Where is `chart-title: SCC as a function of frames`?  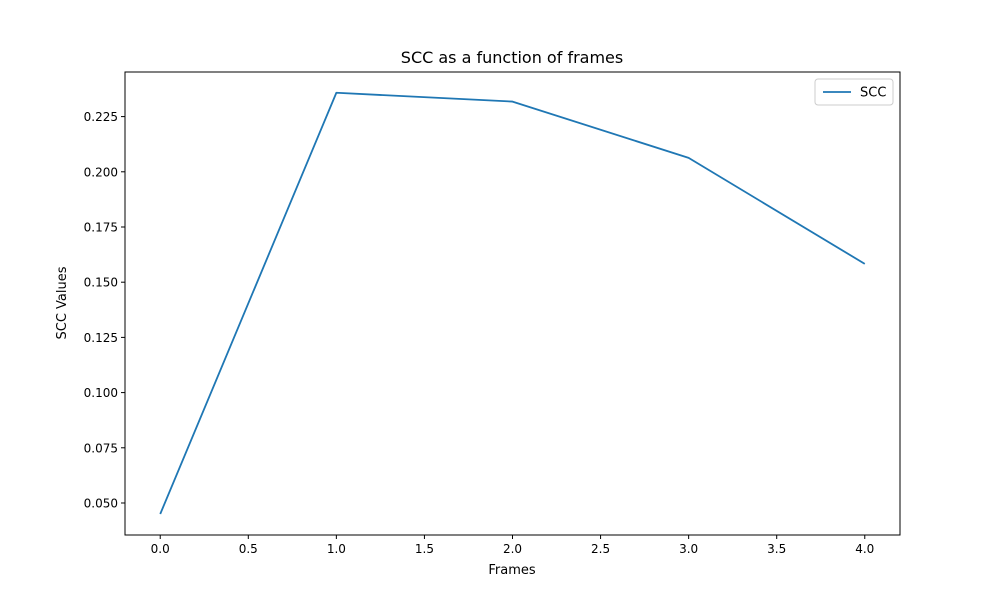
chart-title: SCC as a function of frames is located at coordinates (512, 57).